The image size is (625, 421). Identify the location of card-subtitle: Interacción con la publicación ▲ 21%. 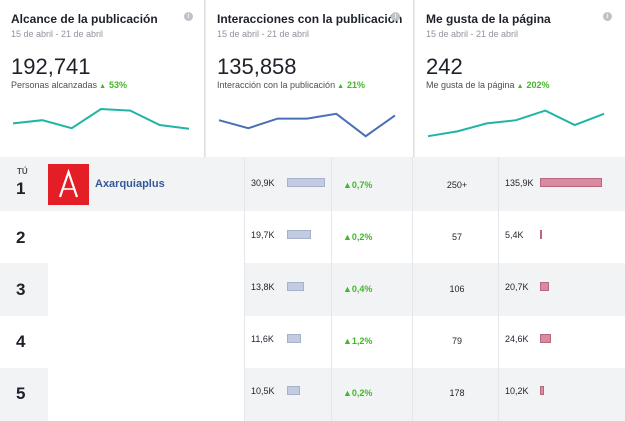
(291, 85).